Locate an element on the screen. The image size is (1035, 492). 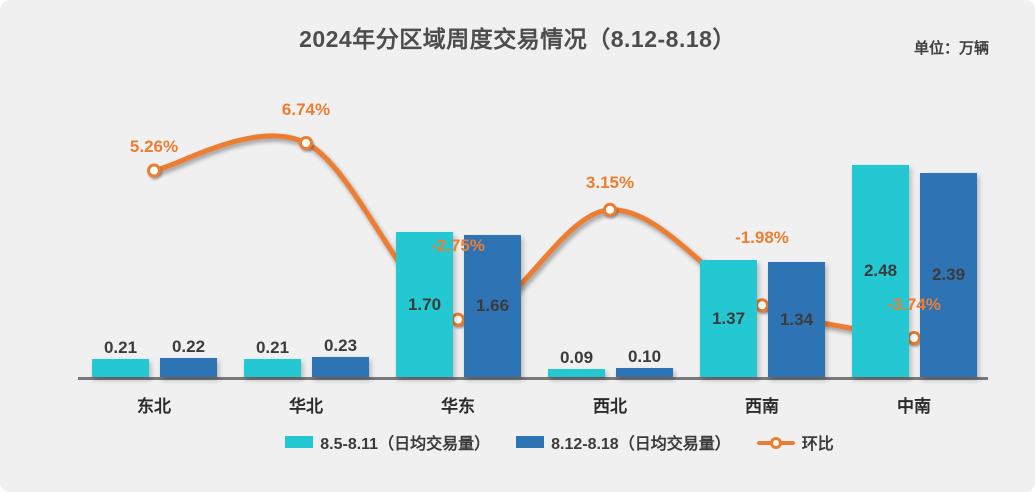
bar-value-label: 0.23 is located at coordinates (340, 345).